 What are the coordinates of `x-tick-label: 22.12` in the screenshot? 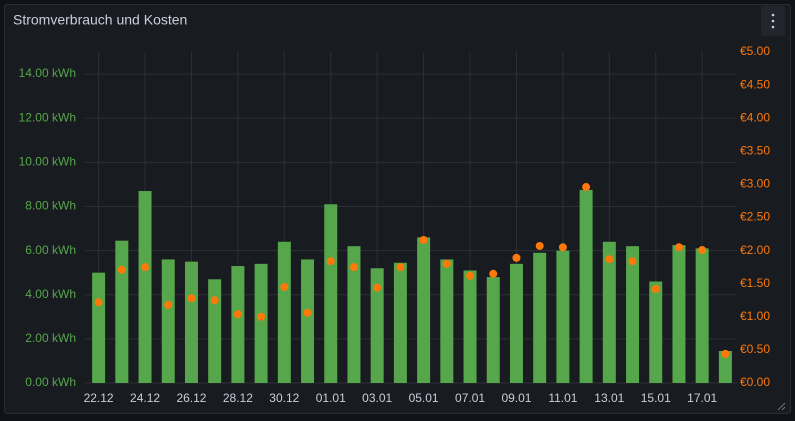 It's located at (99, 398).